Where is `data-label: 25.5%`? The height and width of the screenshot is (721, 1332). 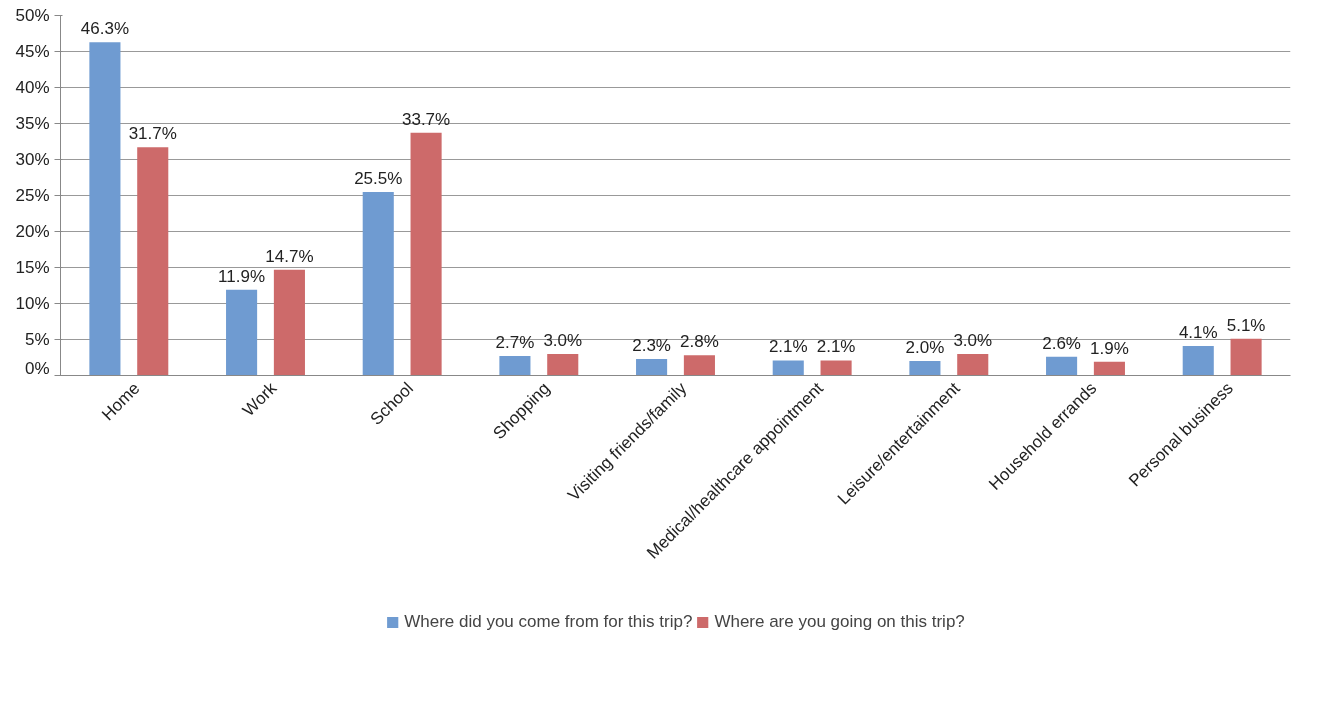
data-label: 25.5% is located at coordinates (378, 178).